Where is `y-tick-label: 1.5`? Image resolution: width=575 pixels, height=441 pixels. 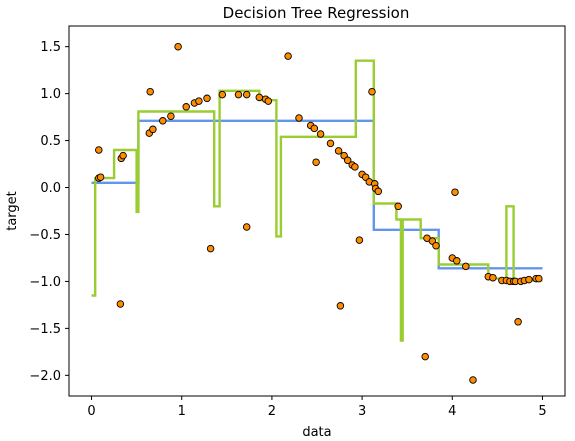 y-tick-label: 1.5 is located at coordinates (50, 47).